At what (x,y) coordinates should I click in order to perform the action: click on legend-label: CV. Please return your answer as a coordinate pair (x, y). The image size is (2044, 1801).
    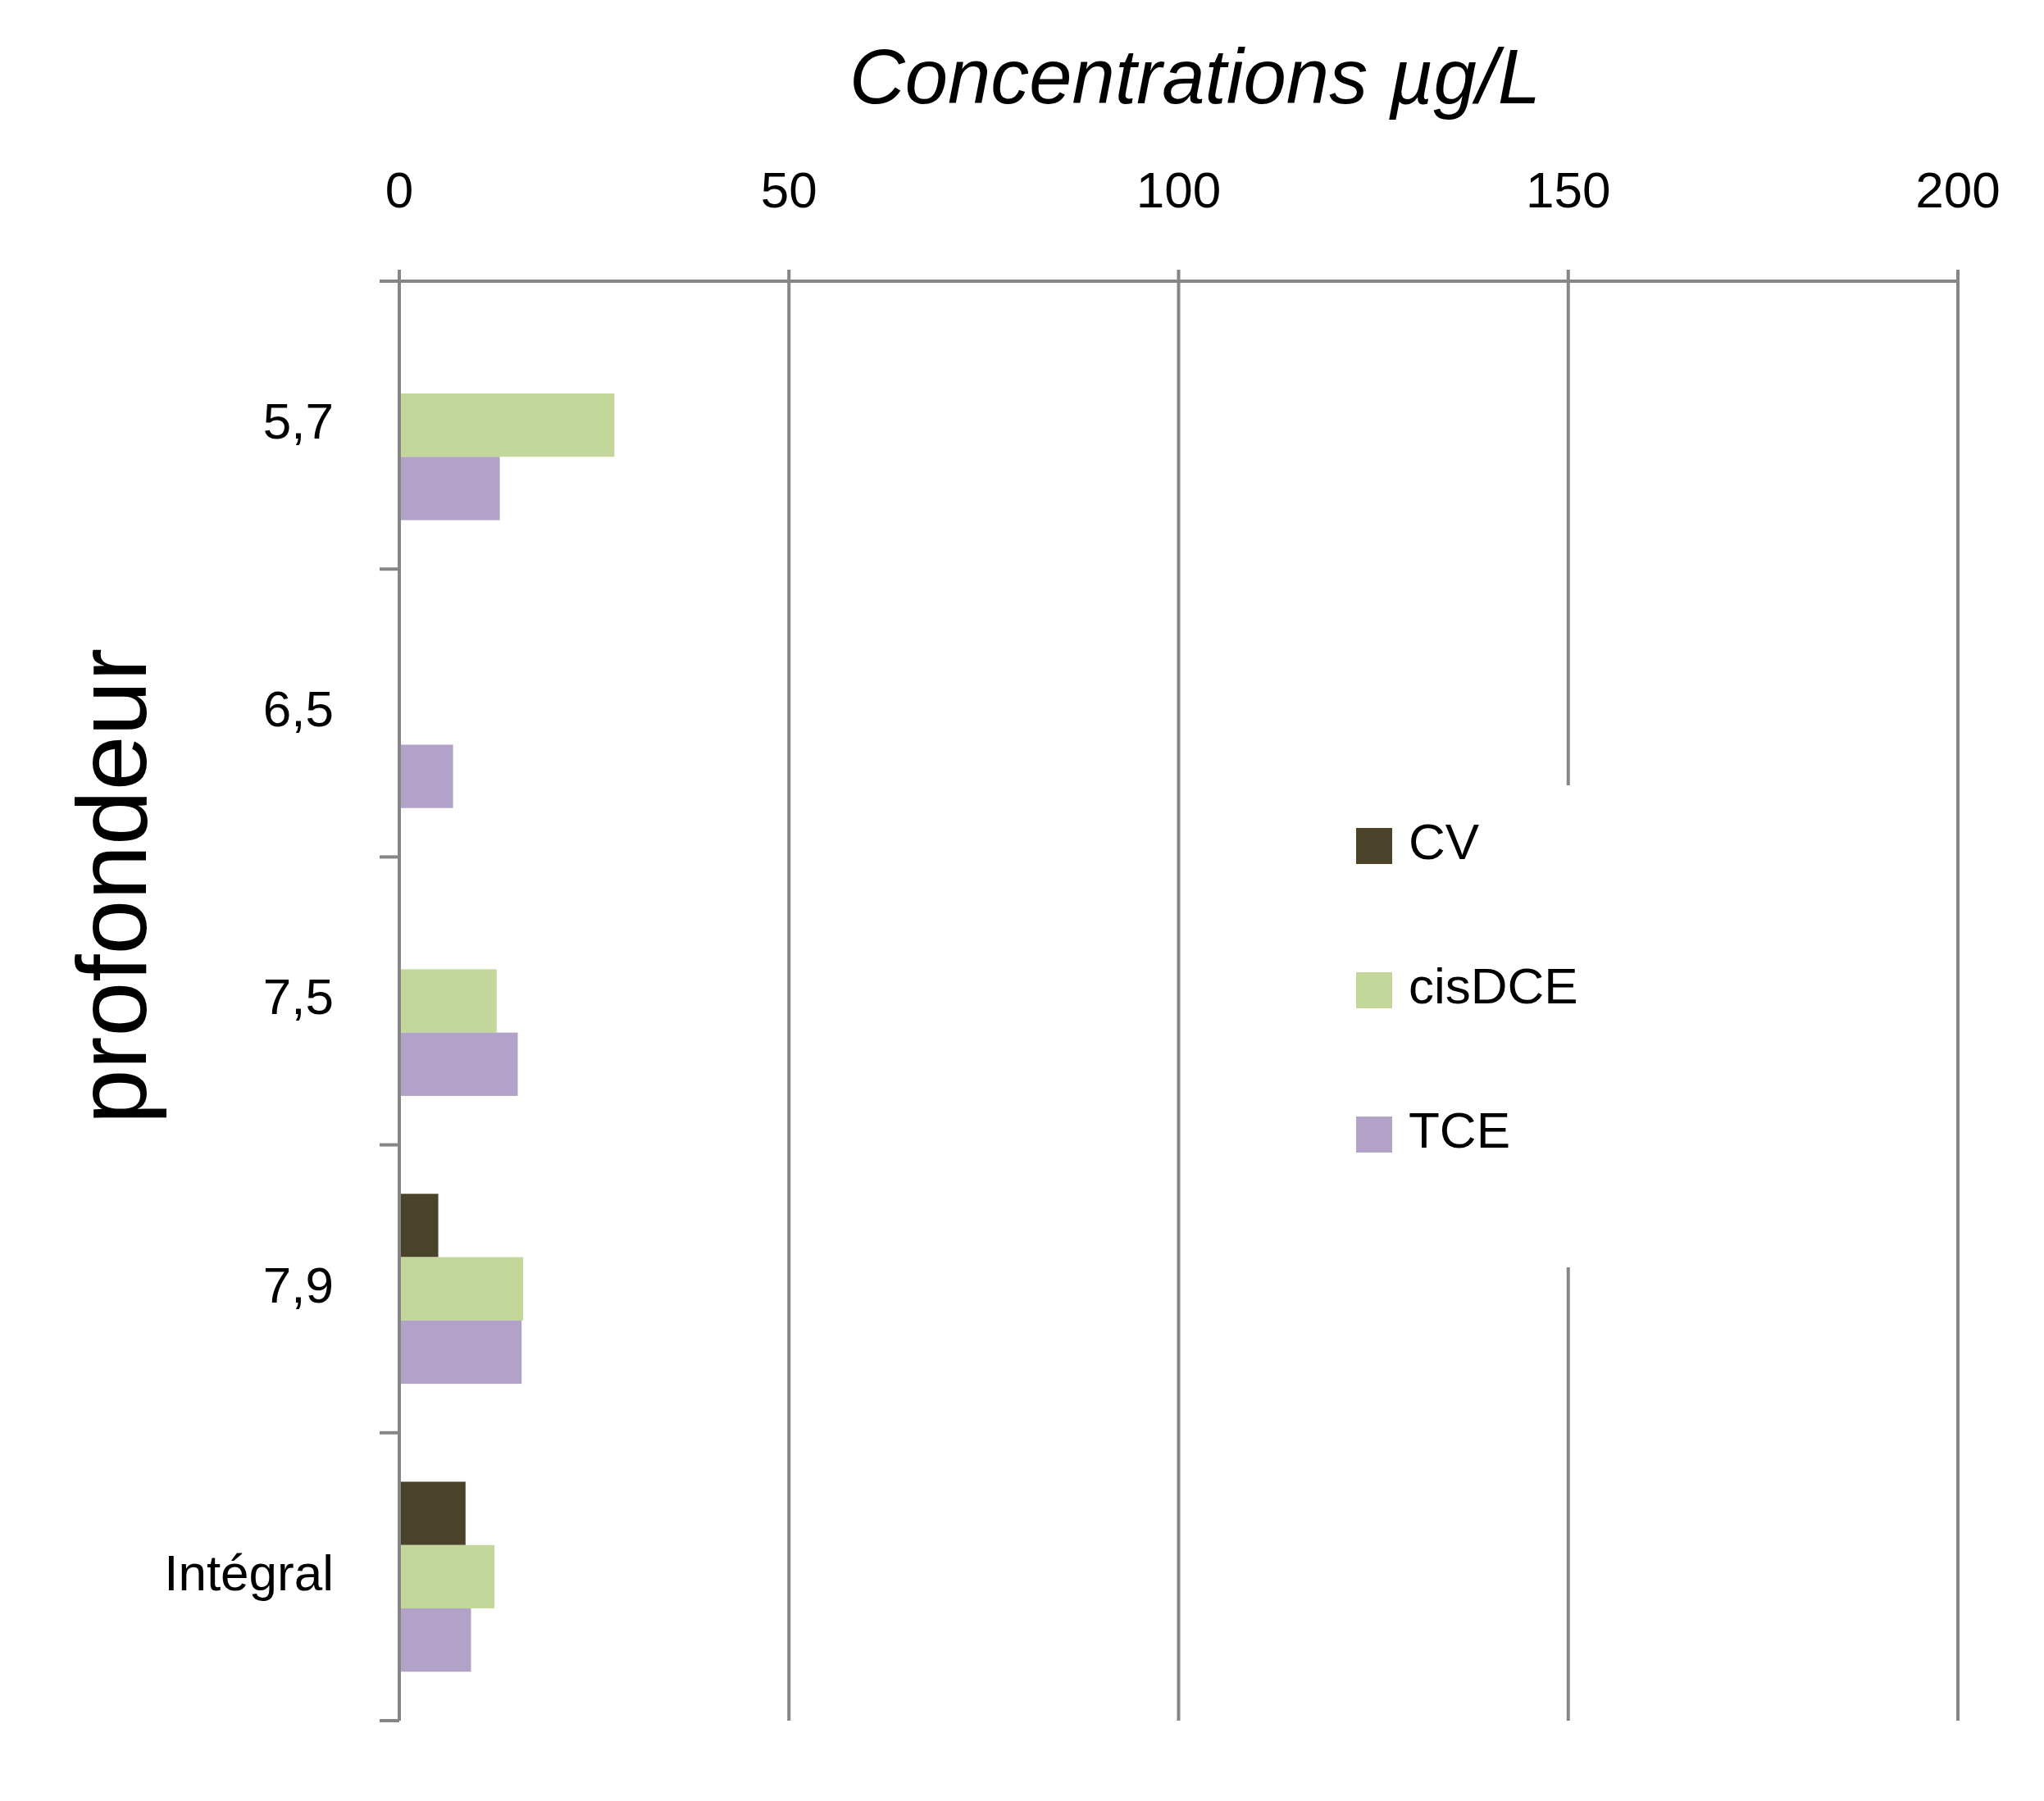
    Looking at the image, I should click on (1444, 842).